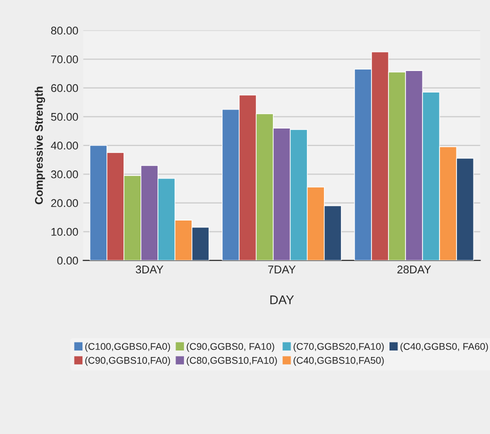 The width and height of the screenshot is (490, 434). What do you see at coordinates (150, 270) in the screenshot?
I see `x-tick-label: 3DAY` at bounding box center [150, 270].